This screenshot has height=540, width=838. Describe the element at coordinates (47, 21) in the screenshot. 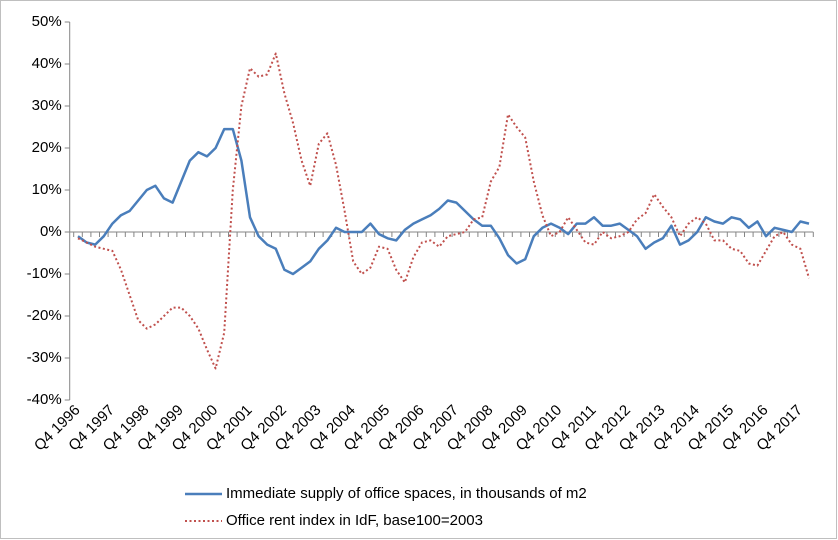

I see `y-tick-label: 50%` at that location.